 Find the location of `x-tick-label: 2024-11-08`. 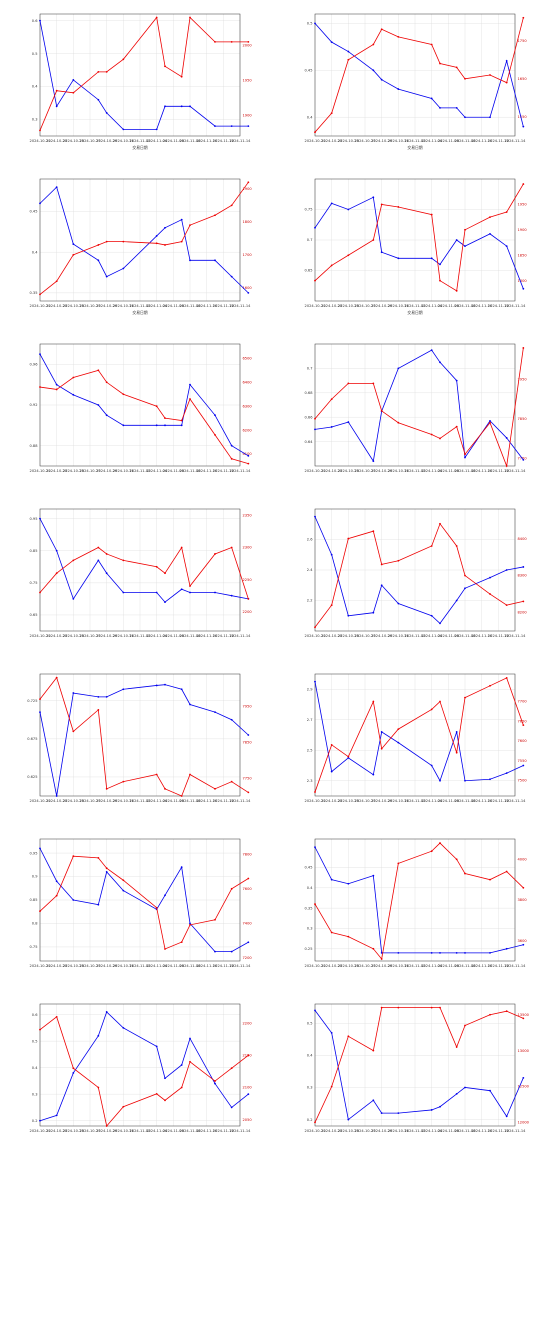

x-tick-label: 2024-11-08 is located at coordinates (191, 306).